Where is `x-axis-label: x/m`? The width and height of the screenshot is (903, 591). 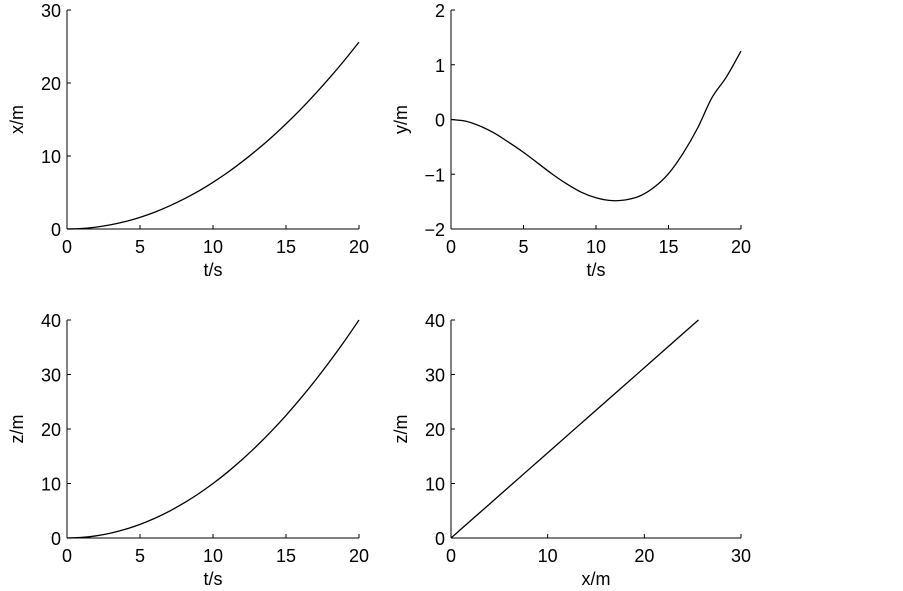
x-axis-label: x/m is located at coordinates (596, 579).